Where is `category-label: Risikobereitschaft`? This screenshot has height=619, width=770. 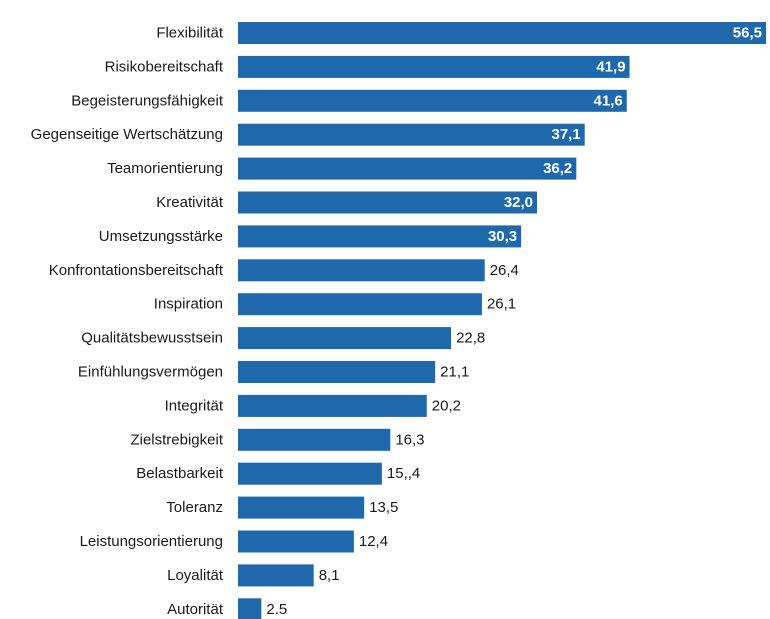
category-label: Risikobereitschaft is located at coordinates (164, 66).